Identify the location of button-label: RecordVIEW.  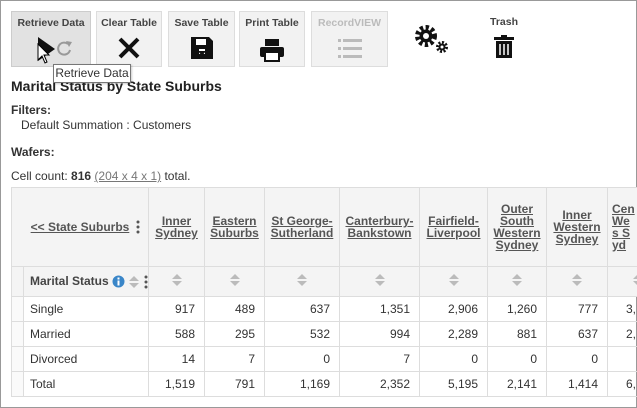
(349, 23).